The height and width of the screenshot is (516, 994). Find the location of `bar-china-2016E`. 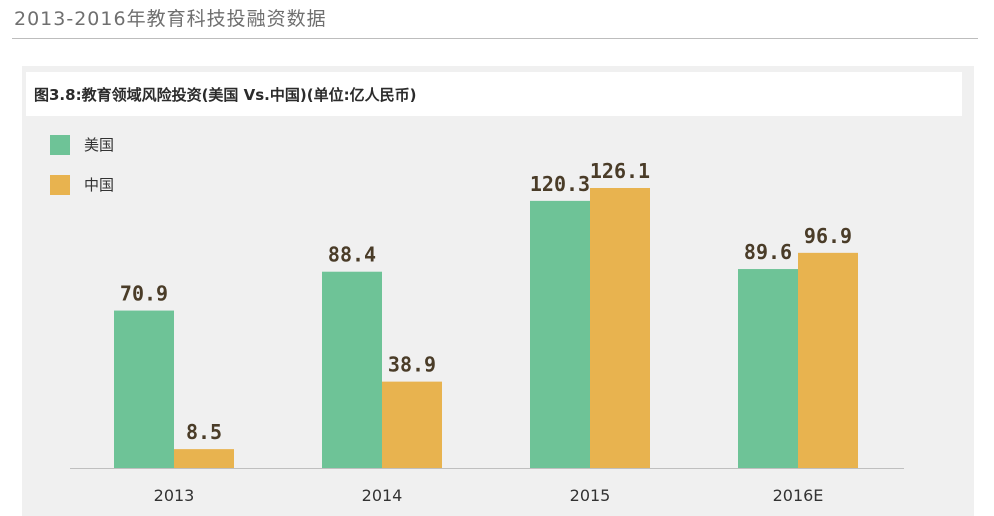

bar-china-2016E is located at coordinates (828, 360).